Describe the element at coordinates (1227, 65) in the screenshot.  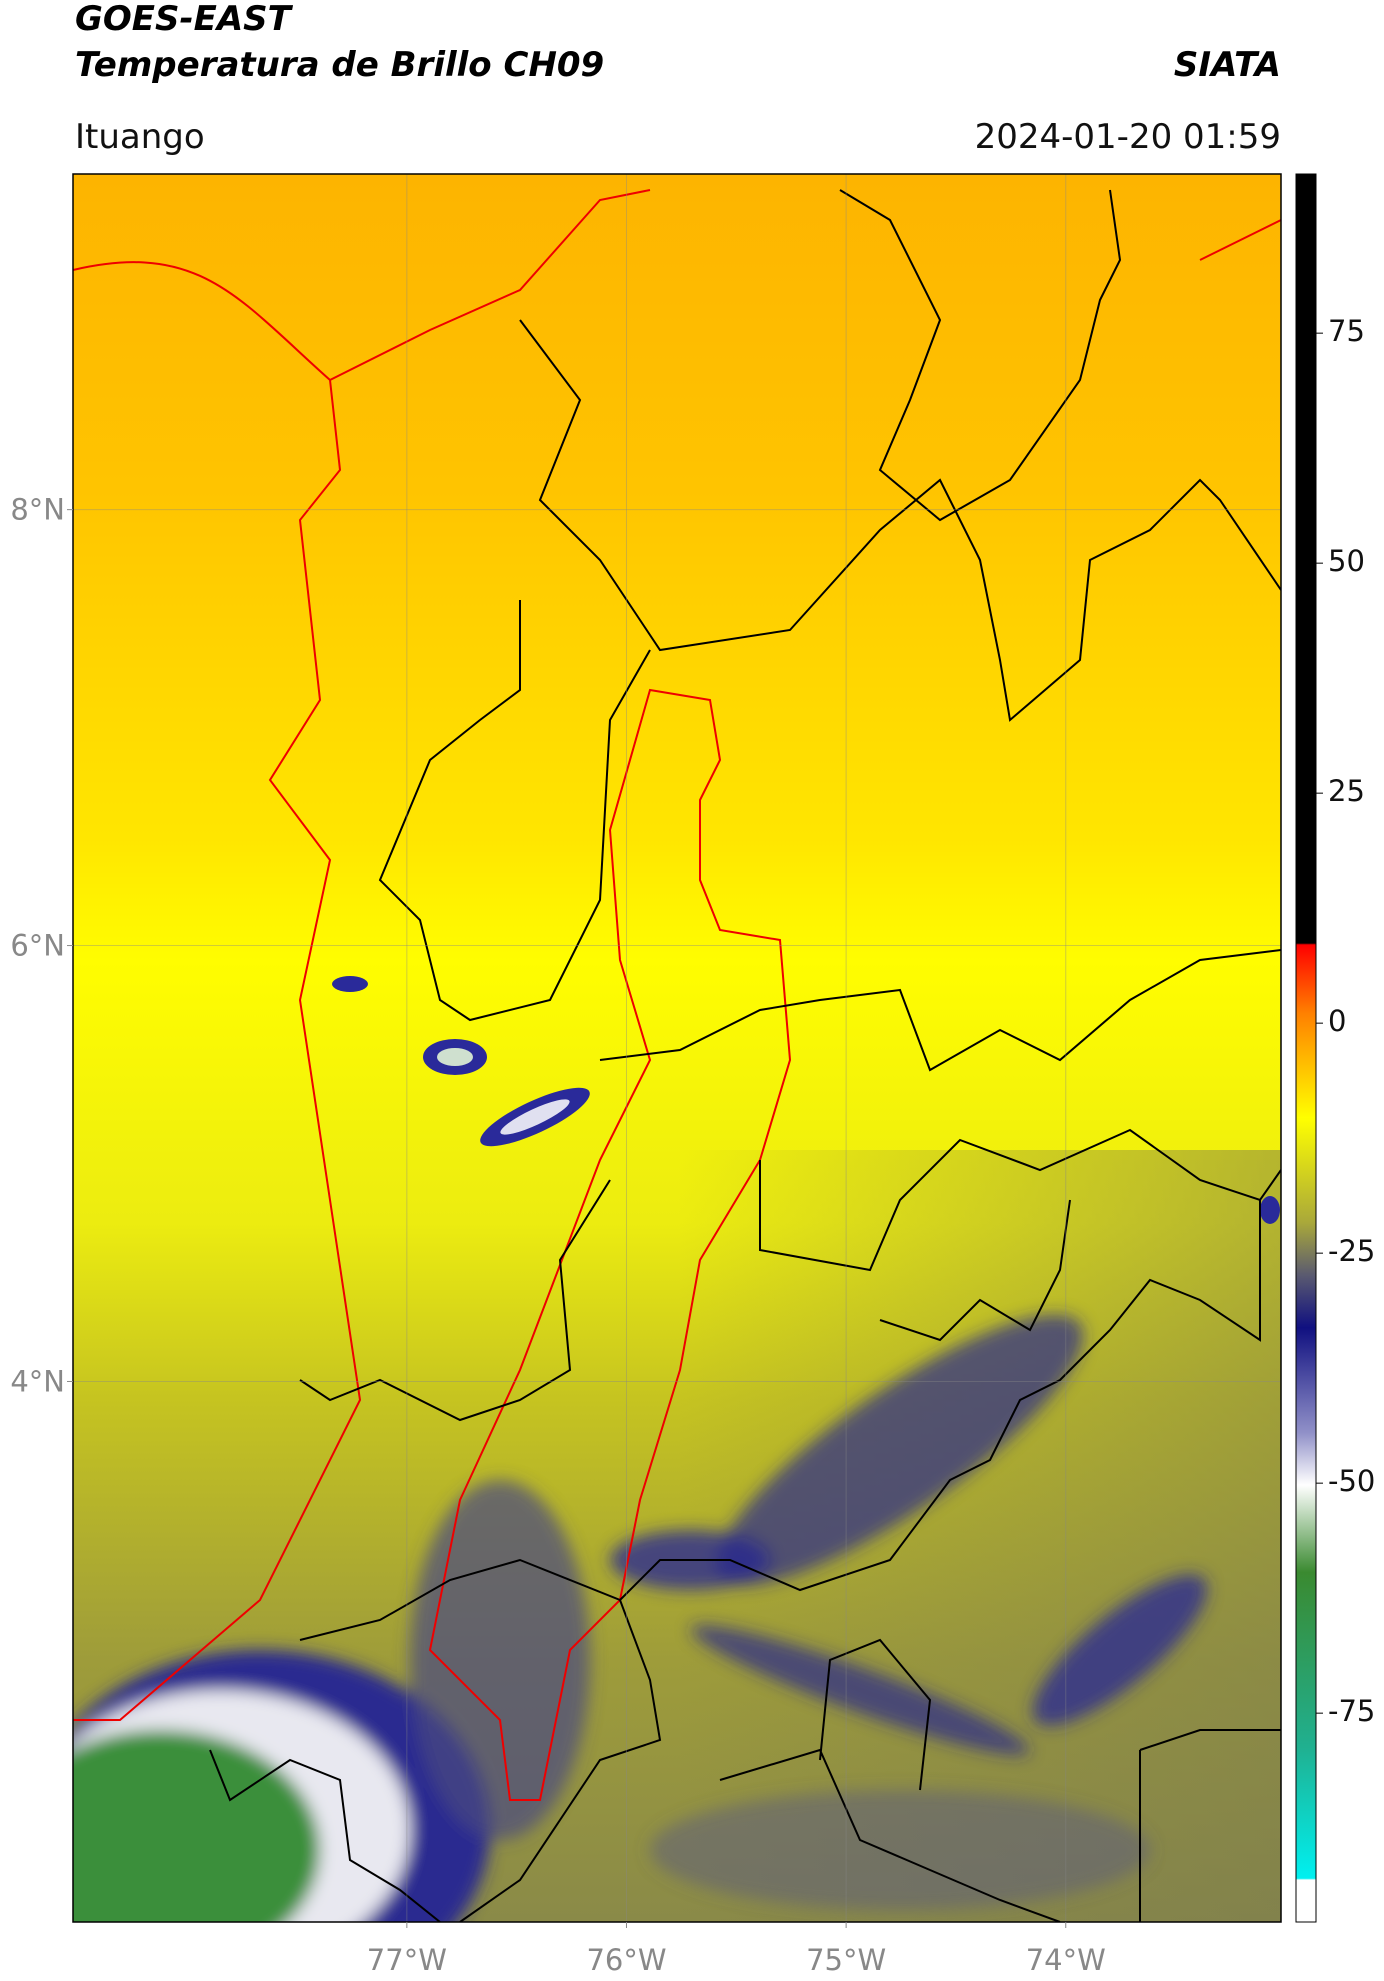
I see `brand: SIATA` at that location.